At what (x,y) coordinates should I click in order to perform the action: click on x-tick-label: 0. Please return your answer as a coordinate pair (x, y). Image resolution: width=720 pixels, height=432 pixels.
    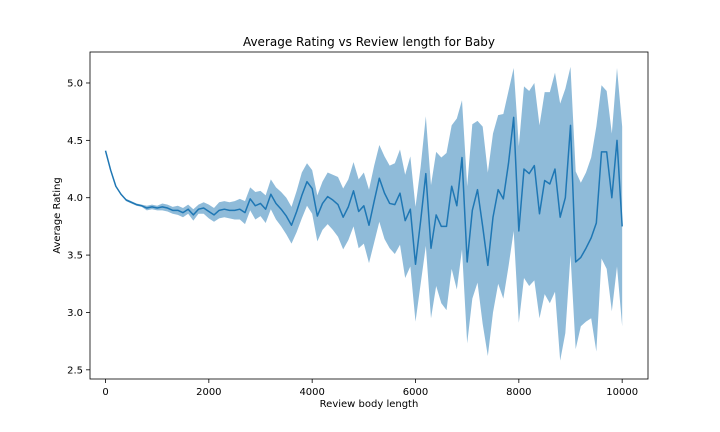
    Looking at the image, I should click on (105, 392).